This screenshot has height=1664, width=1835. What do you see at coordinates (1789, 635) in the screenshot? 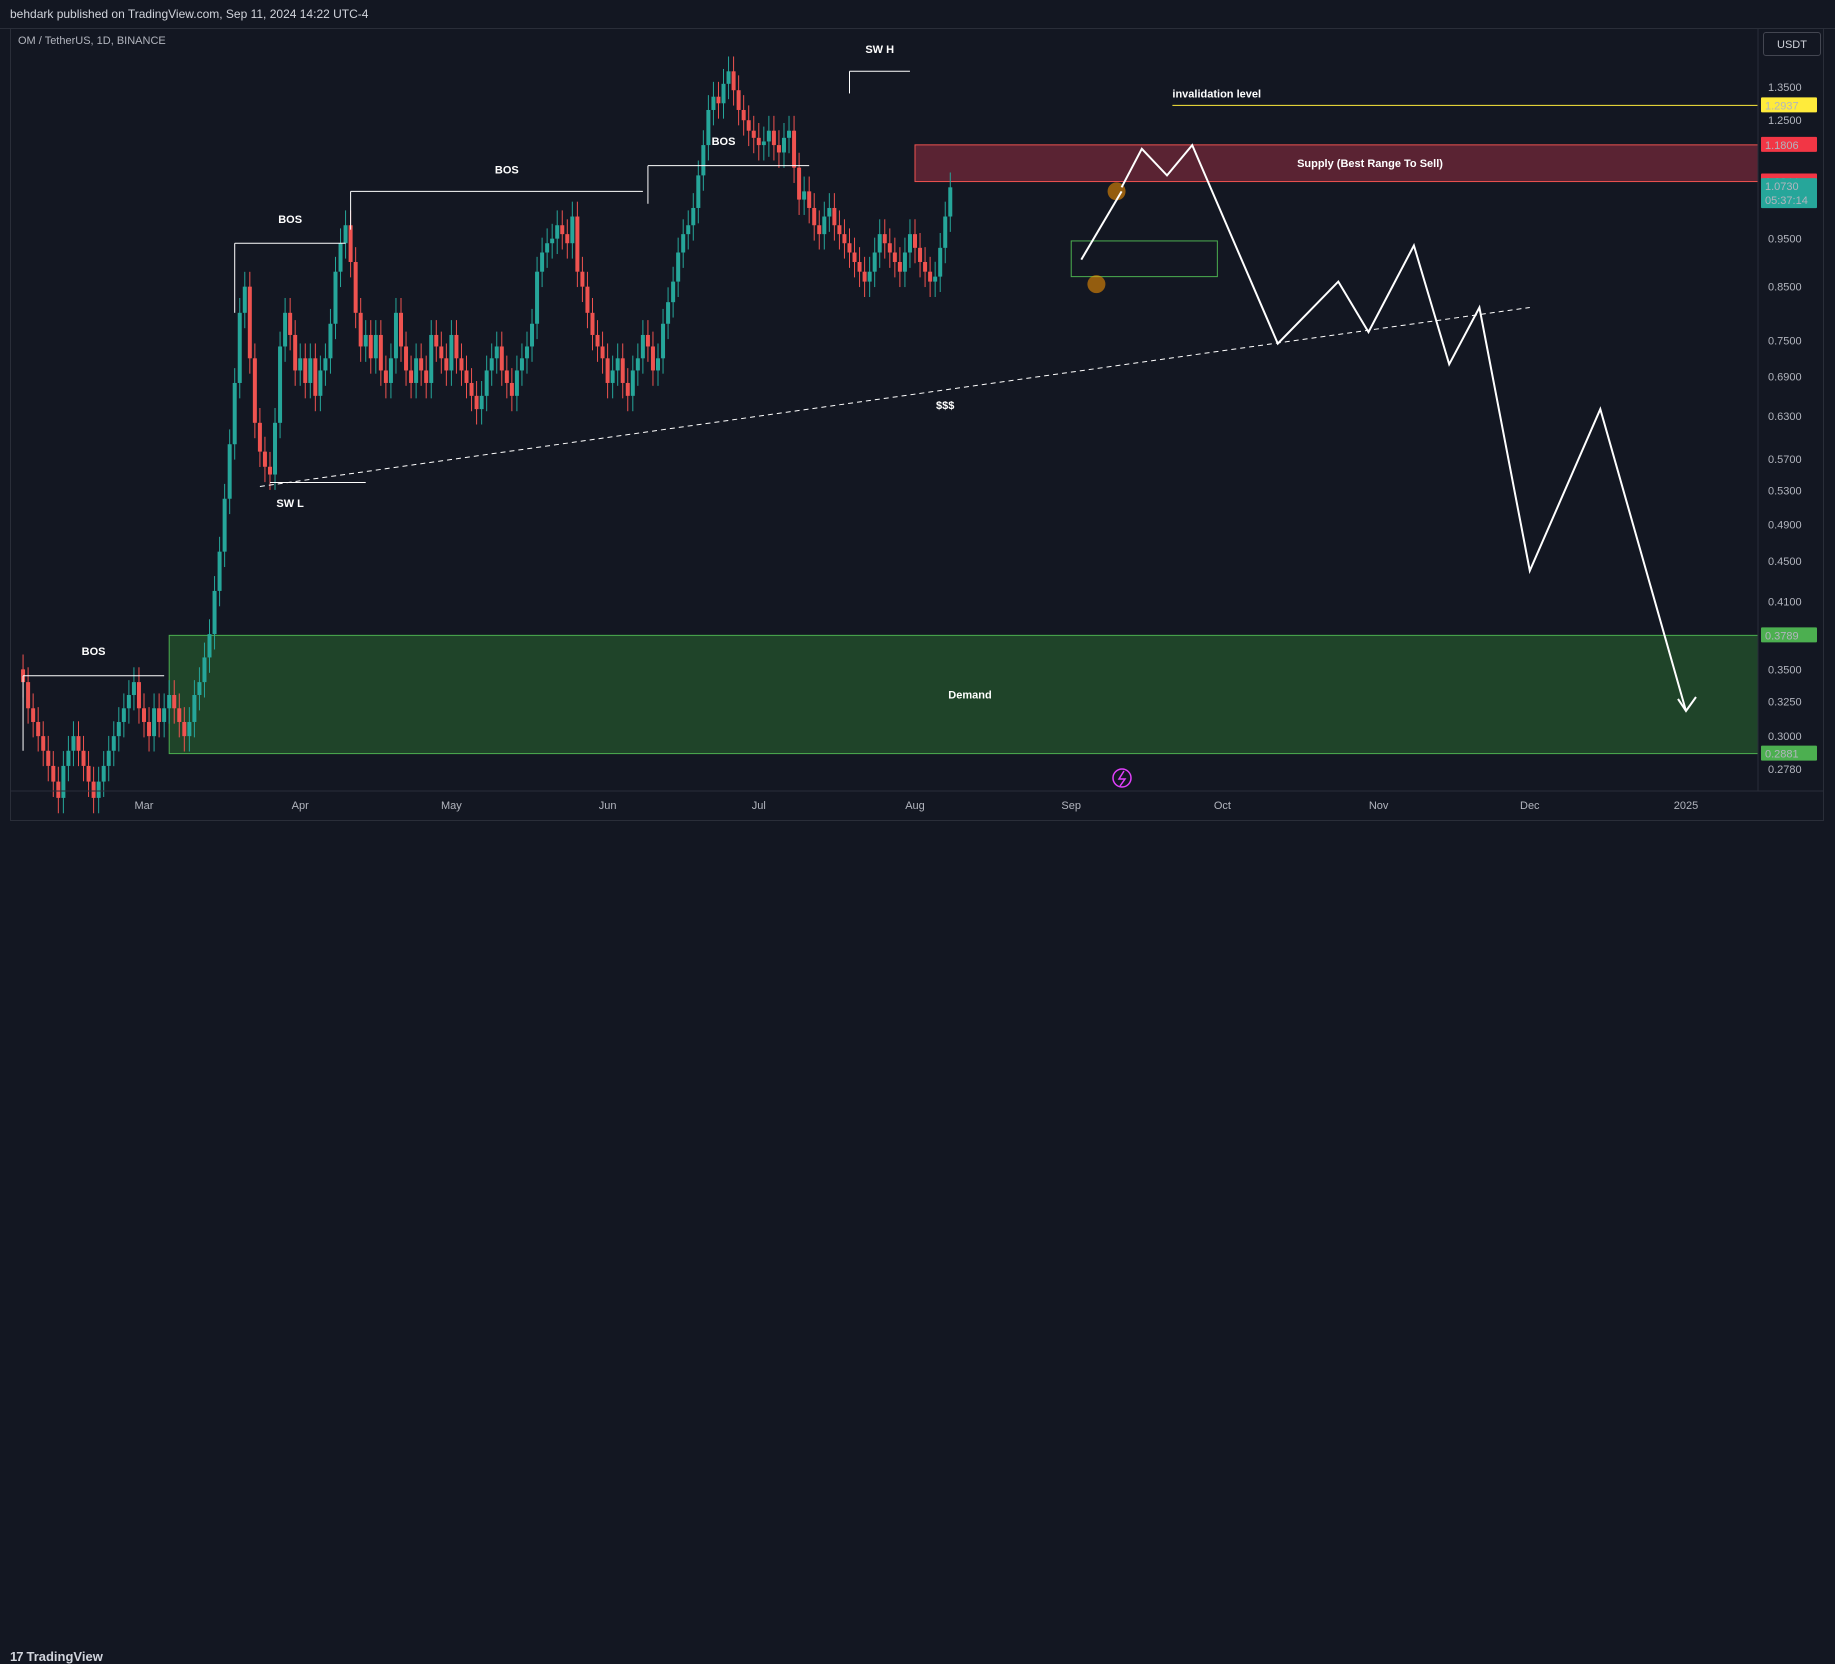
I see `demand-top-label-box` at bounding box center [1789, 635].